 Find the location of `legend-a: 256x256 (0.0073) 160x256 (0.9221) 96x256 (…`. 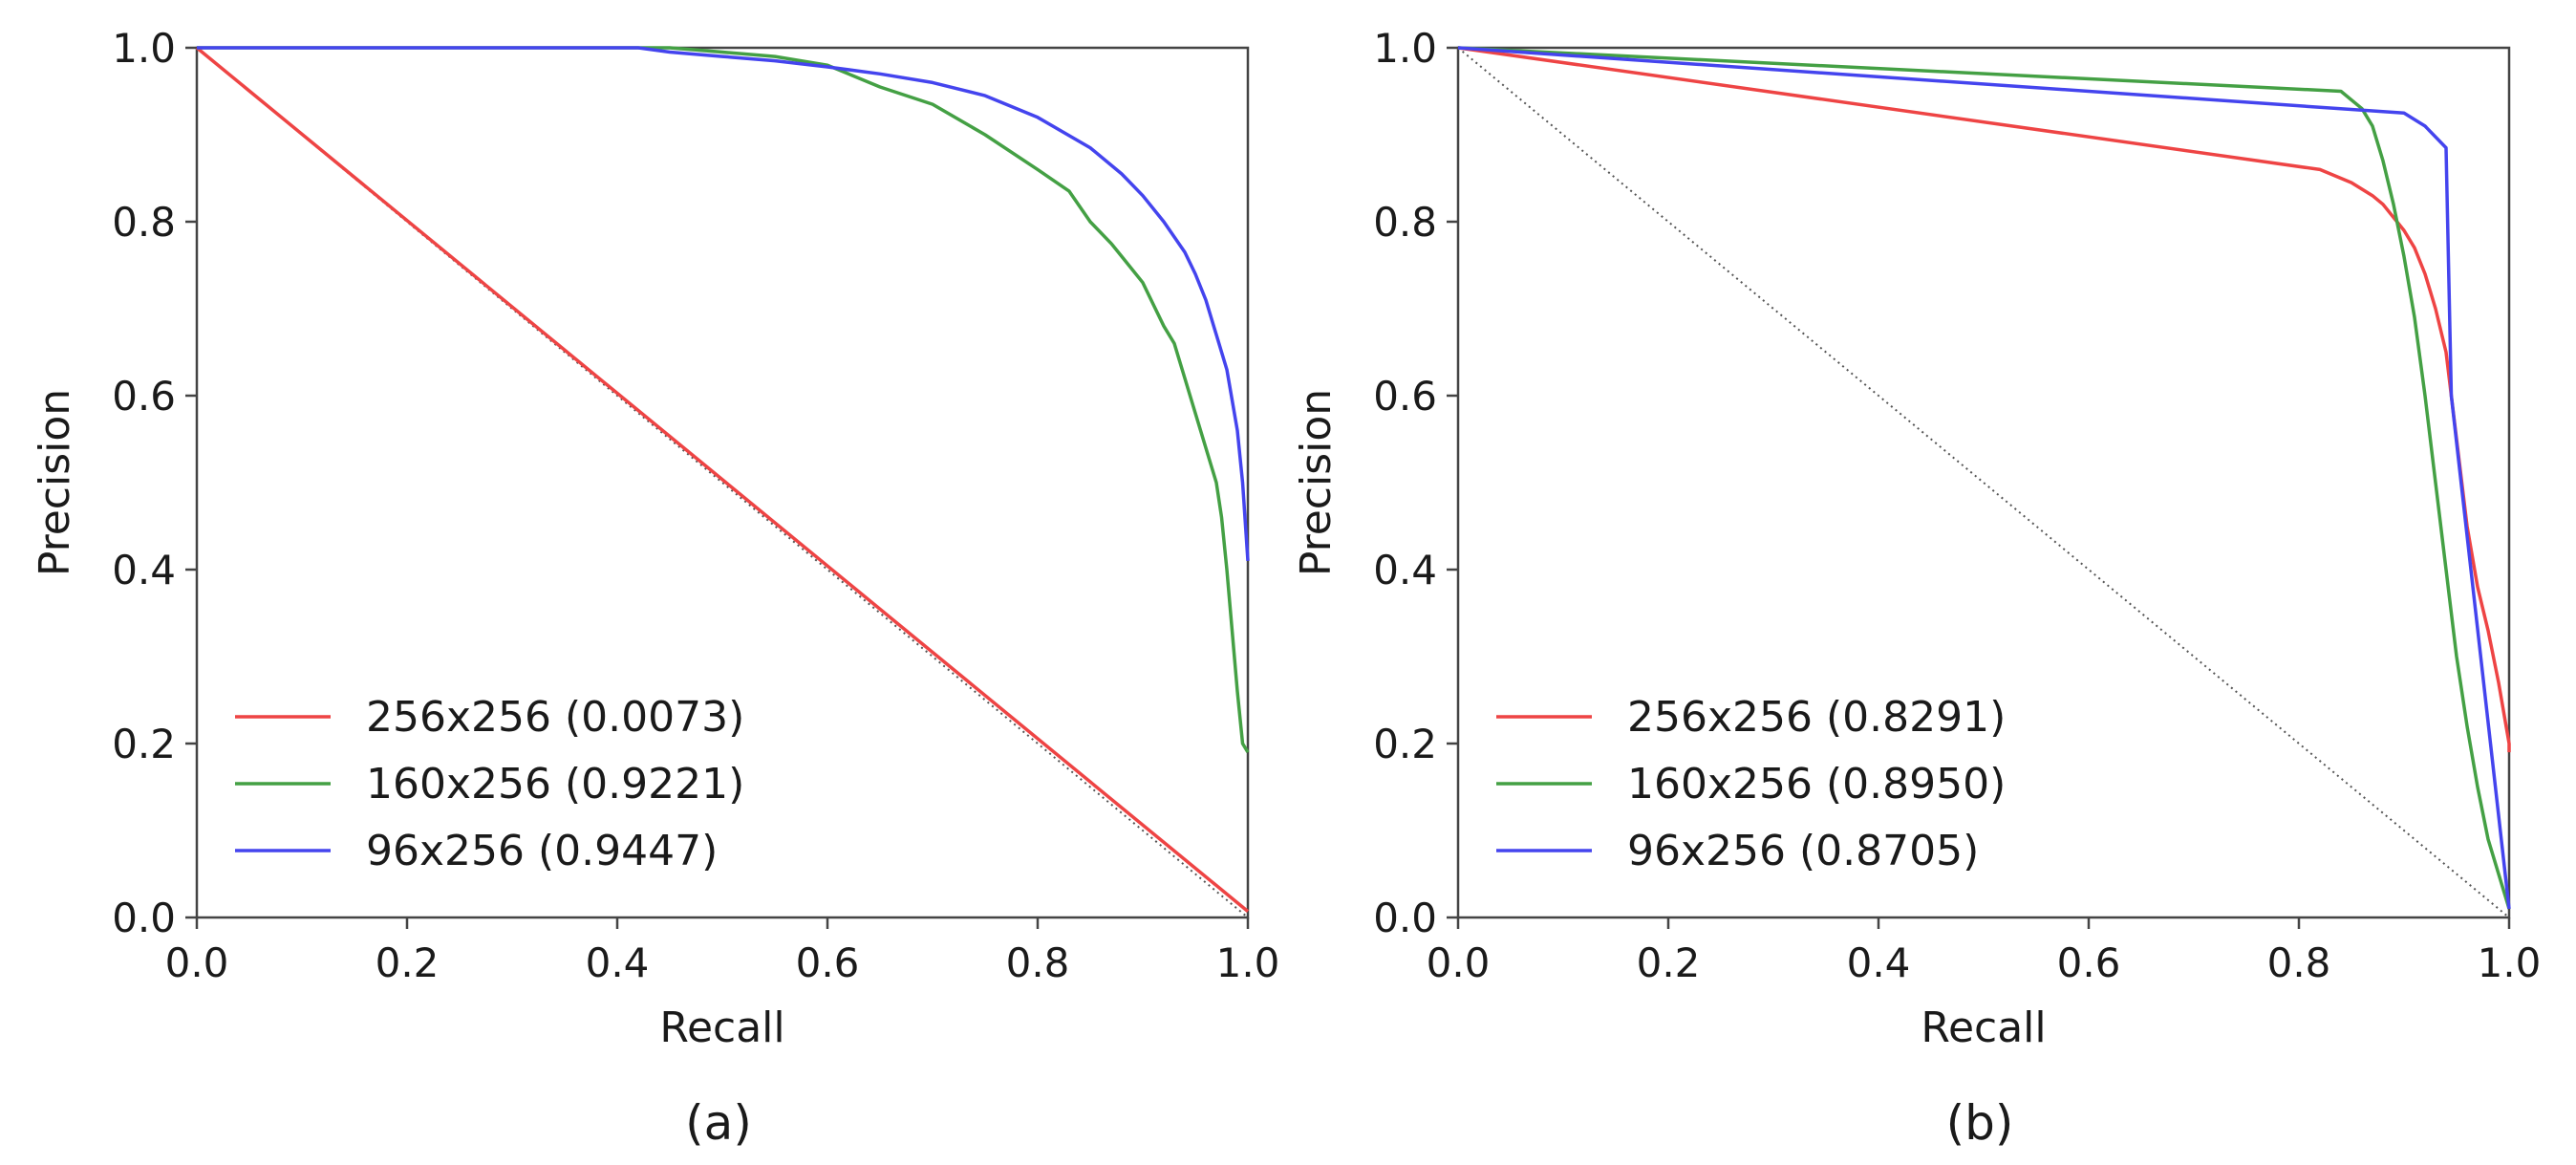

legend-a: 256x256 (0.0073) 160x256 (0.9221) 96x256 (… is located at coordinates (489, 784).